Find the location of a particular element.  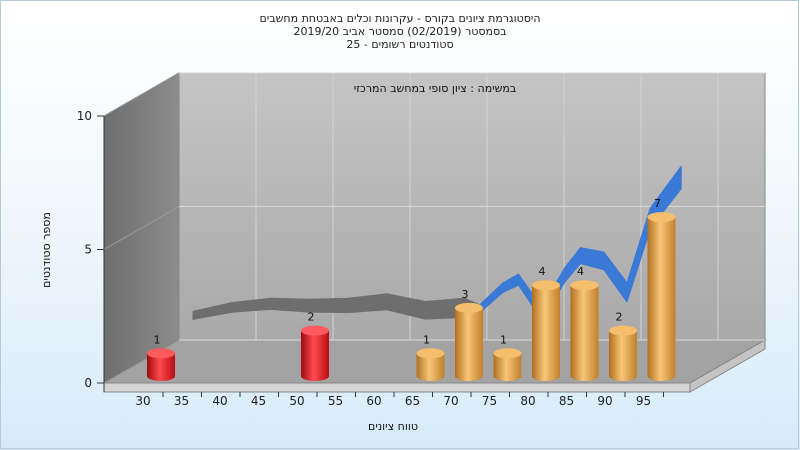

bar-value-label: 7 is located at coordinates (657, 203).